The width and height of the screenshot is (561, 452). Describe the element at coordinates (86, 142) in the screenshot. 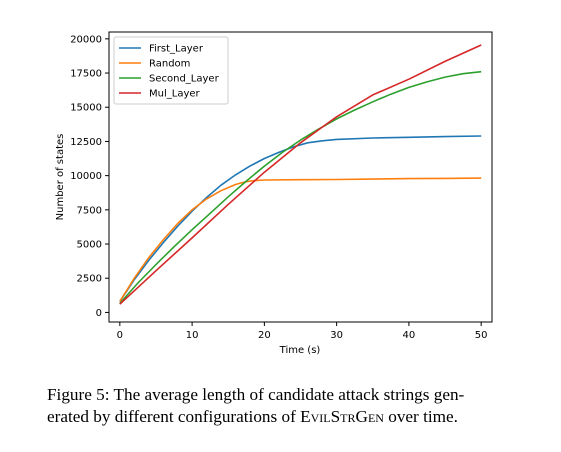

I see `y-tick-label: 12500` at that location.